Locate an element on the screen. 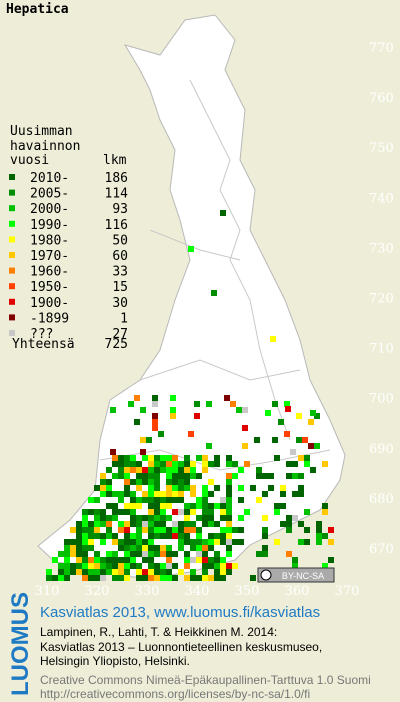 Image resolution: width=400 pixels, height=702 pixels. legend-count: 33 is located at coordinates (120, 272).